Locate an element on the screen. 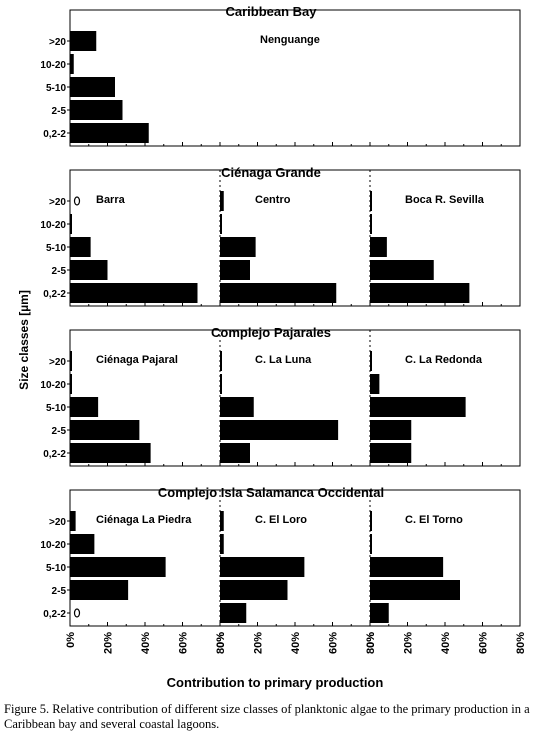 Image resolution: width=543 pixels, height=736 pixels. panel-label: Centro is located at coordinates (273, 200).